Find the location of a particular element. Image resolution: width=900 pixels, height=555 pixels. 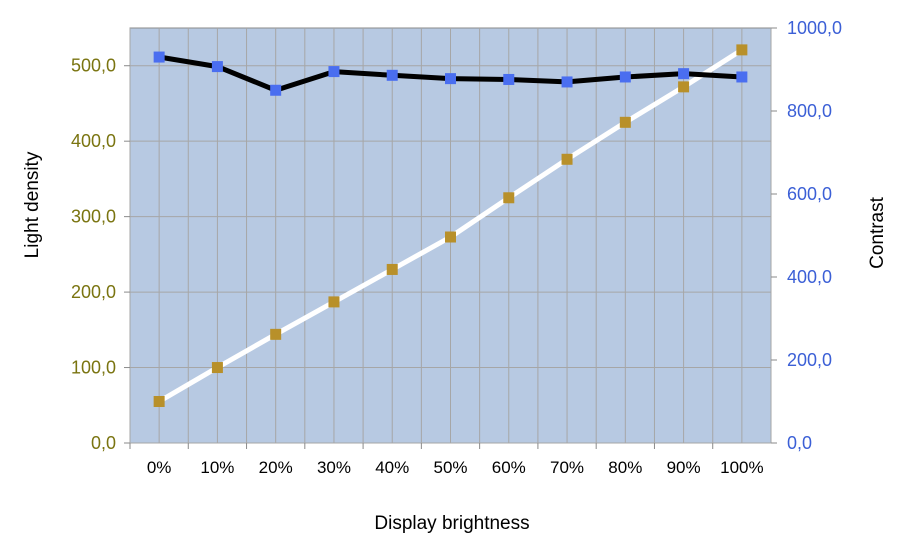

right-tick-label: 600,0 is located at coordinates (809, 194).